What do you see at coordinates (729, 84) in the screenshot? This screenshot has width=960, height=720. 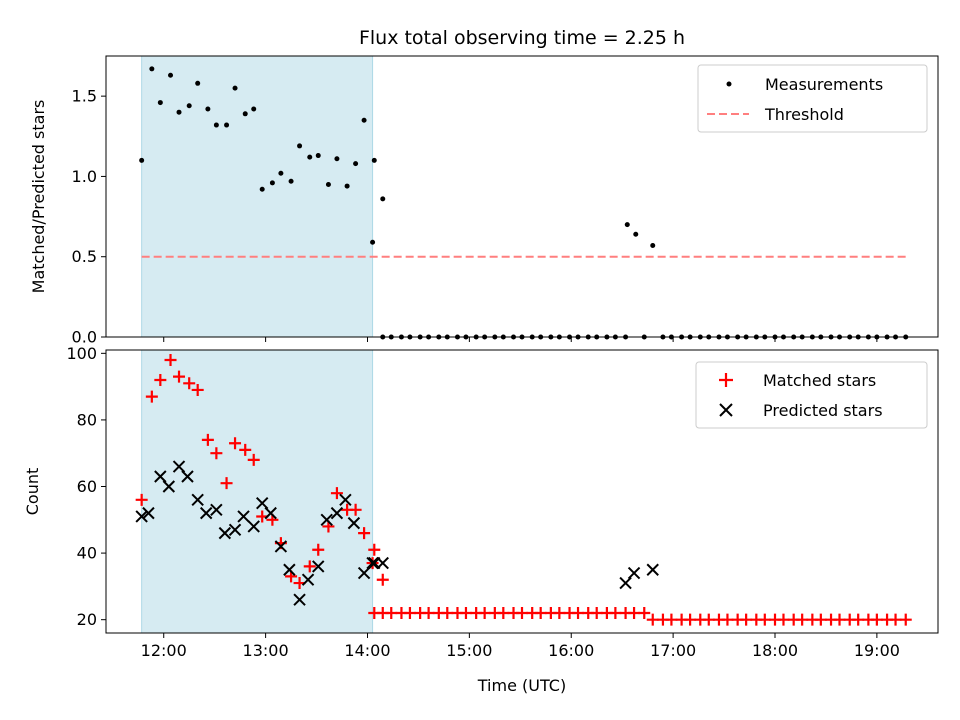 I see `legend-measurements-marker` at bounding box center [729, 84].